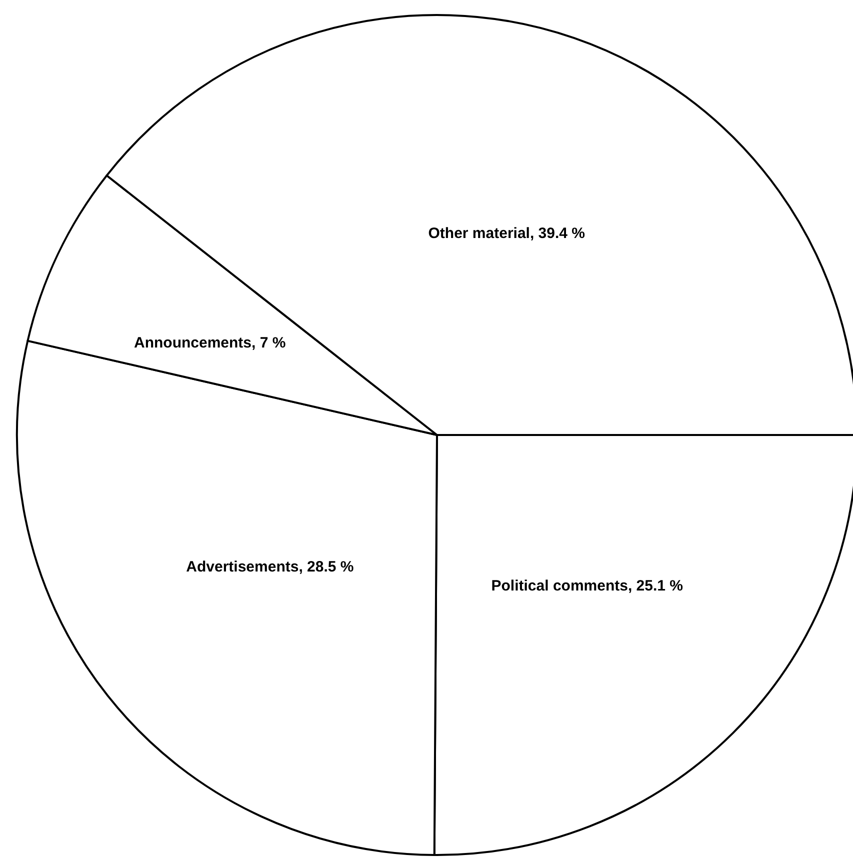 This screenshot has width=853, height=860. What do you see at coordinates (270, 567) in the screenshot?
I see `slice-label: Advertisements, 28.5 %` at bounding box center [270, 567].